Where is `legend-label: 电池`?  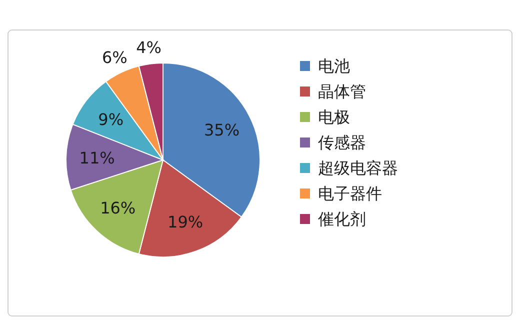
legend-label: 电池 is located at coordinates (334, 66).